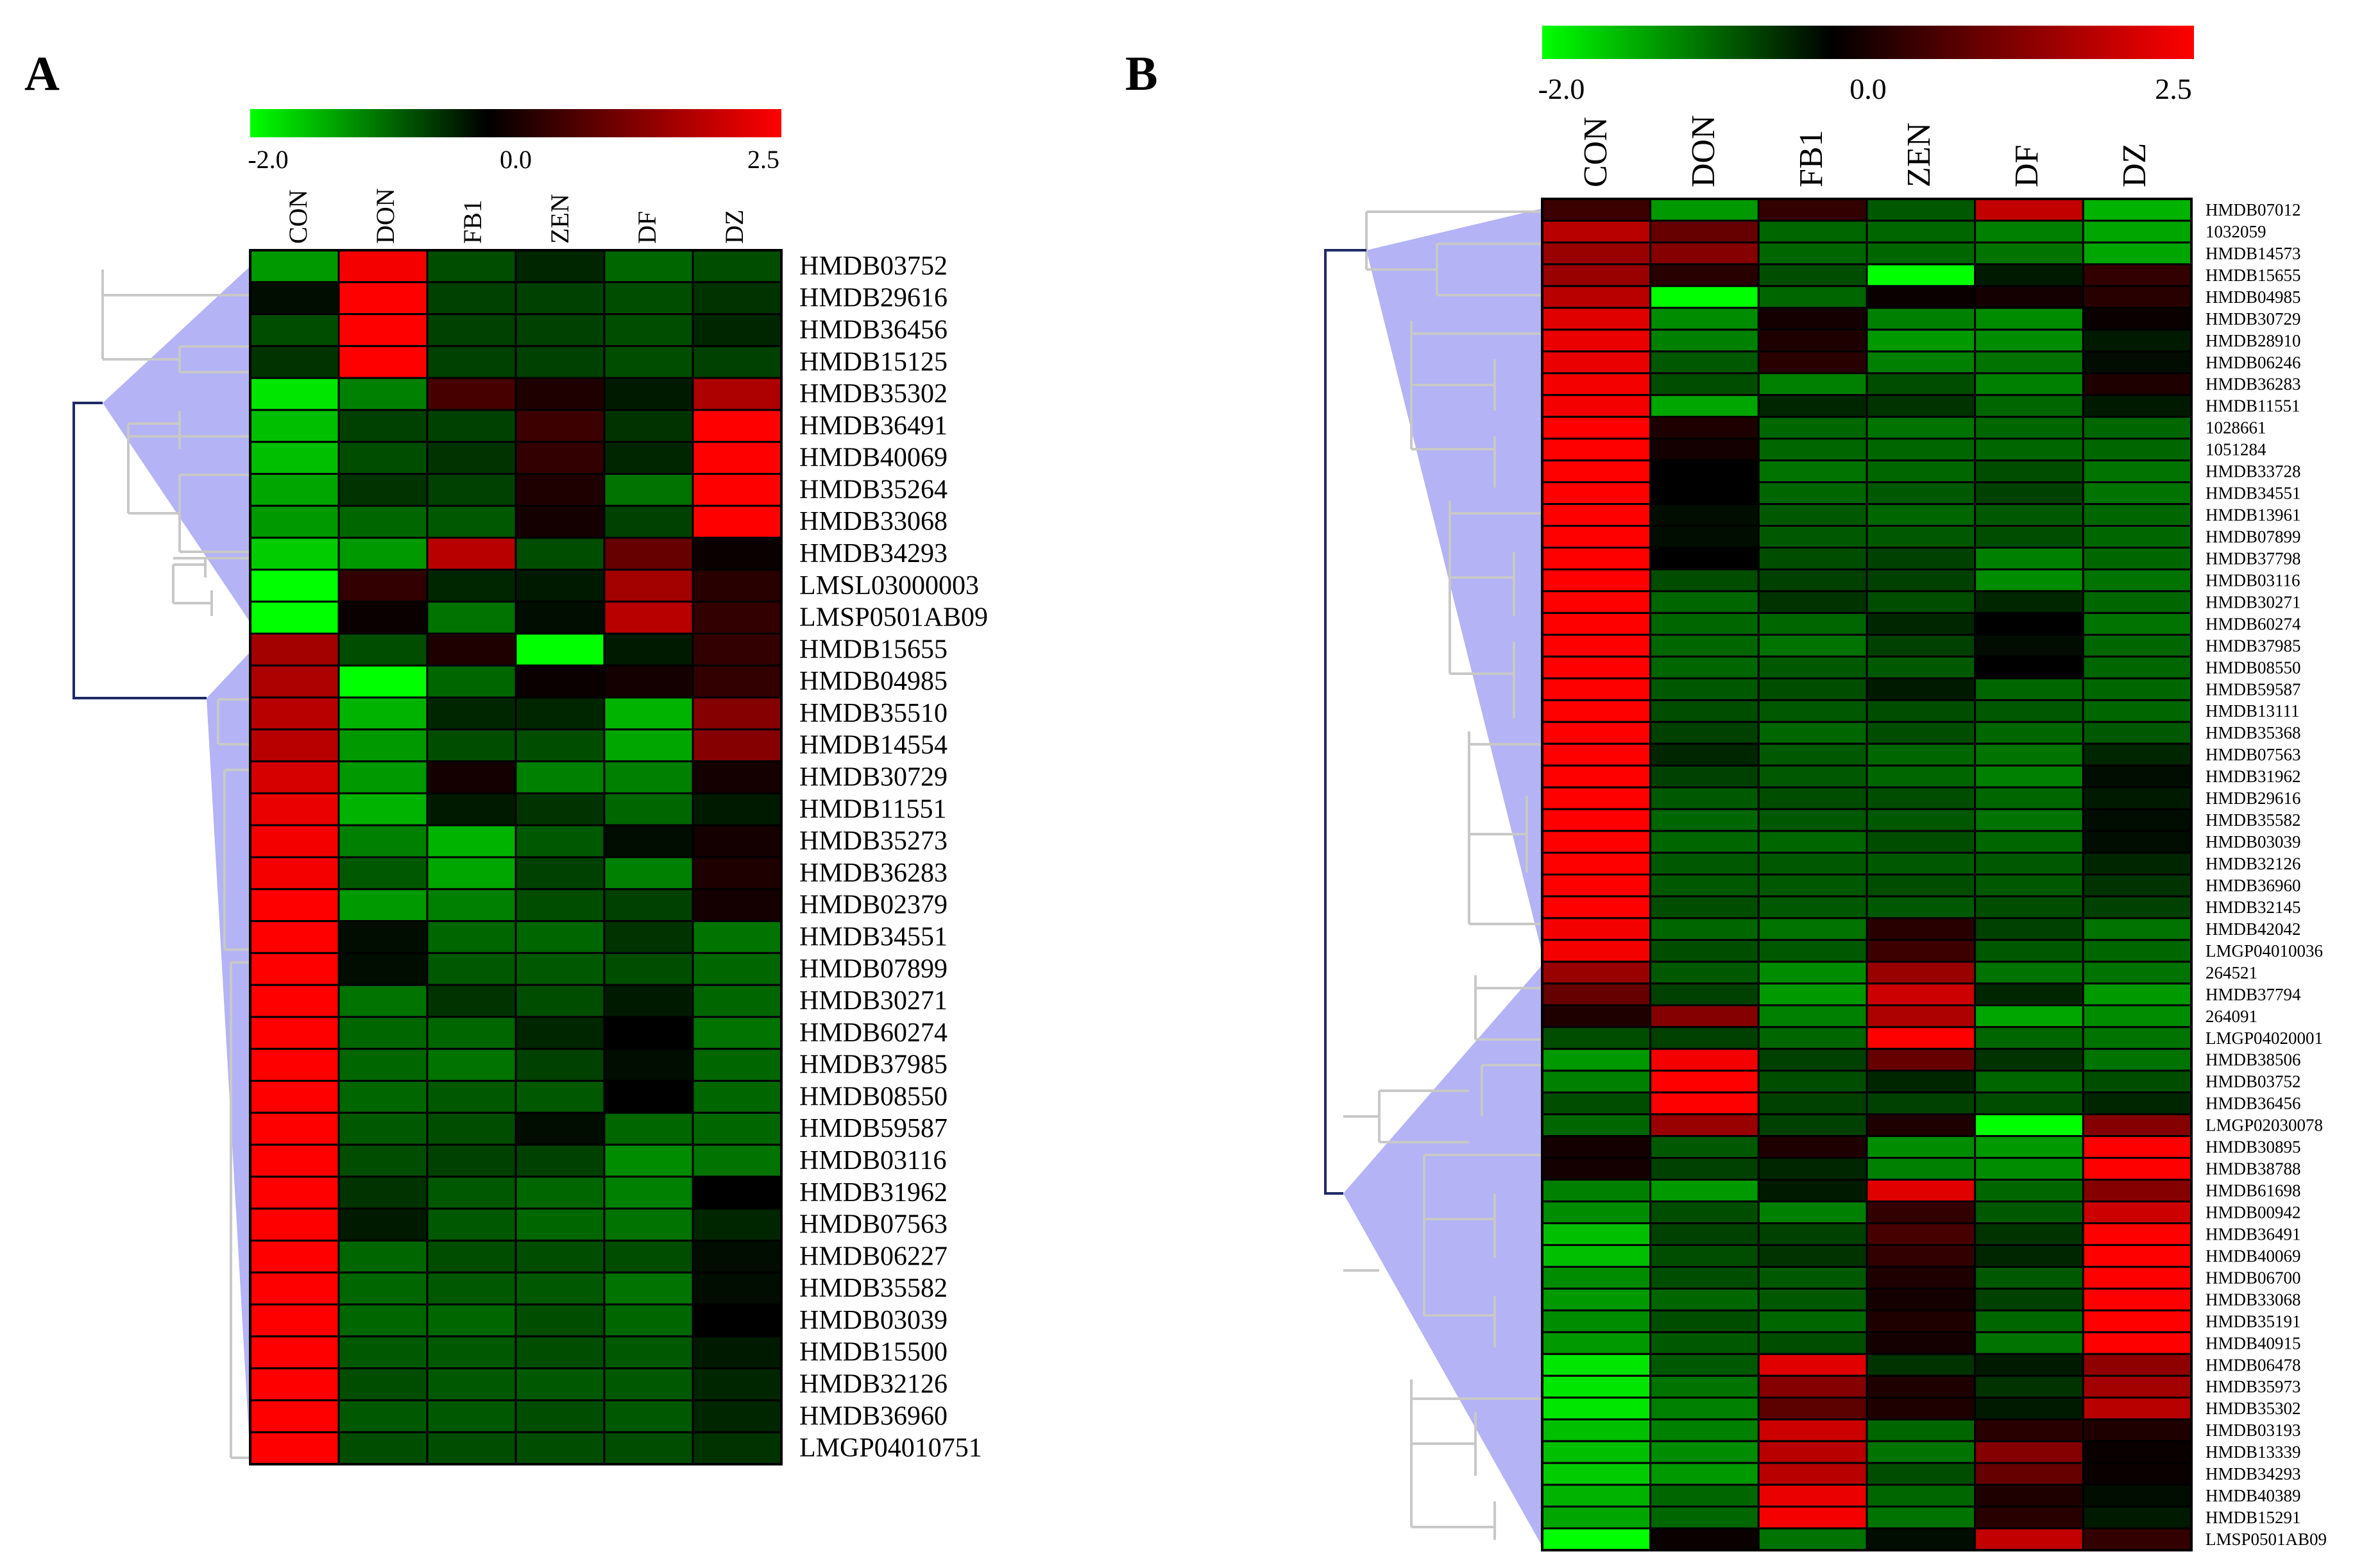 The image size is (2380, 1563). Describe the element at coordinates (2253, 842) in the screenshot. I see `row-label: HMDB03039` at that location.